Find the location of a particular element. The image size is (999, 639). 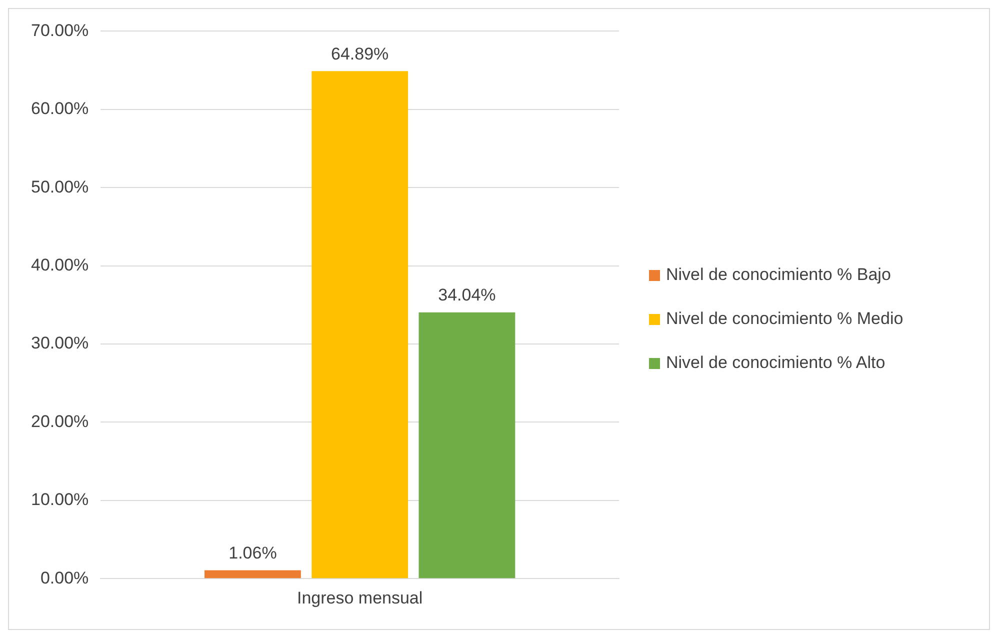

y-tick-label: 0.00% is located at coordinates (64, 578).